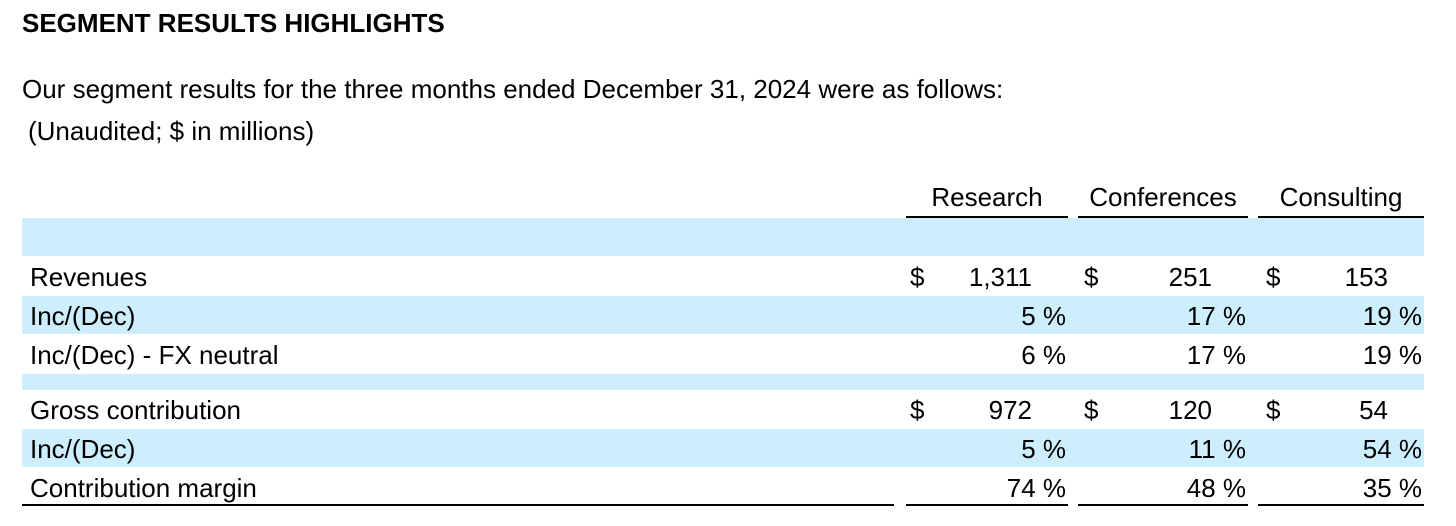 This screenshot has height=526, width=1456. What do you see at coordinates (1341, 200) in the screenshot?
I see `column-header-consulting: Consulting` at bounding box center [1341, 200].